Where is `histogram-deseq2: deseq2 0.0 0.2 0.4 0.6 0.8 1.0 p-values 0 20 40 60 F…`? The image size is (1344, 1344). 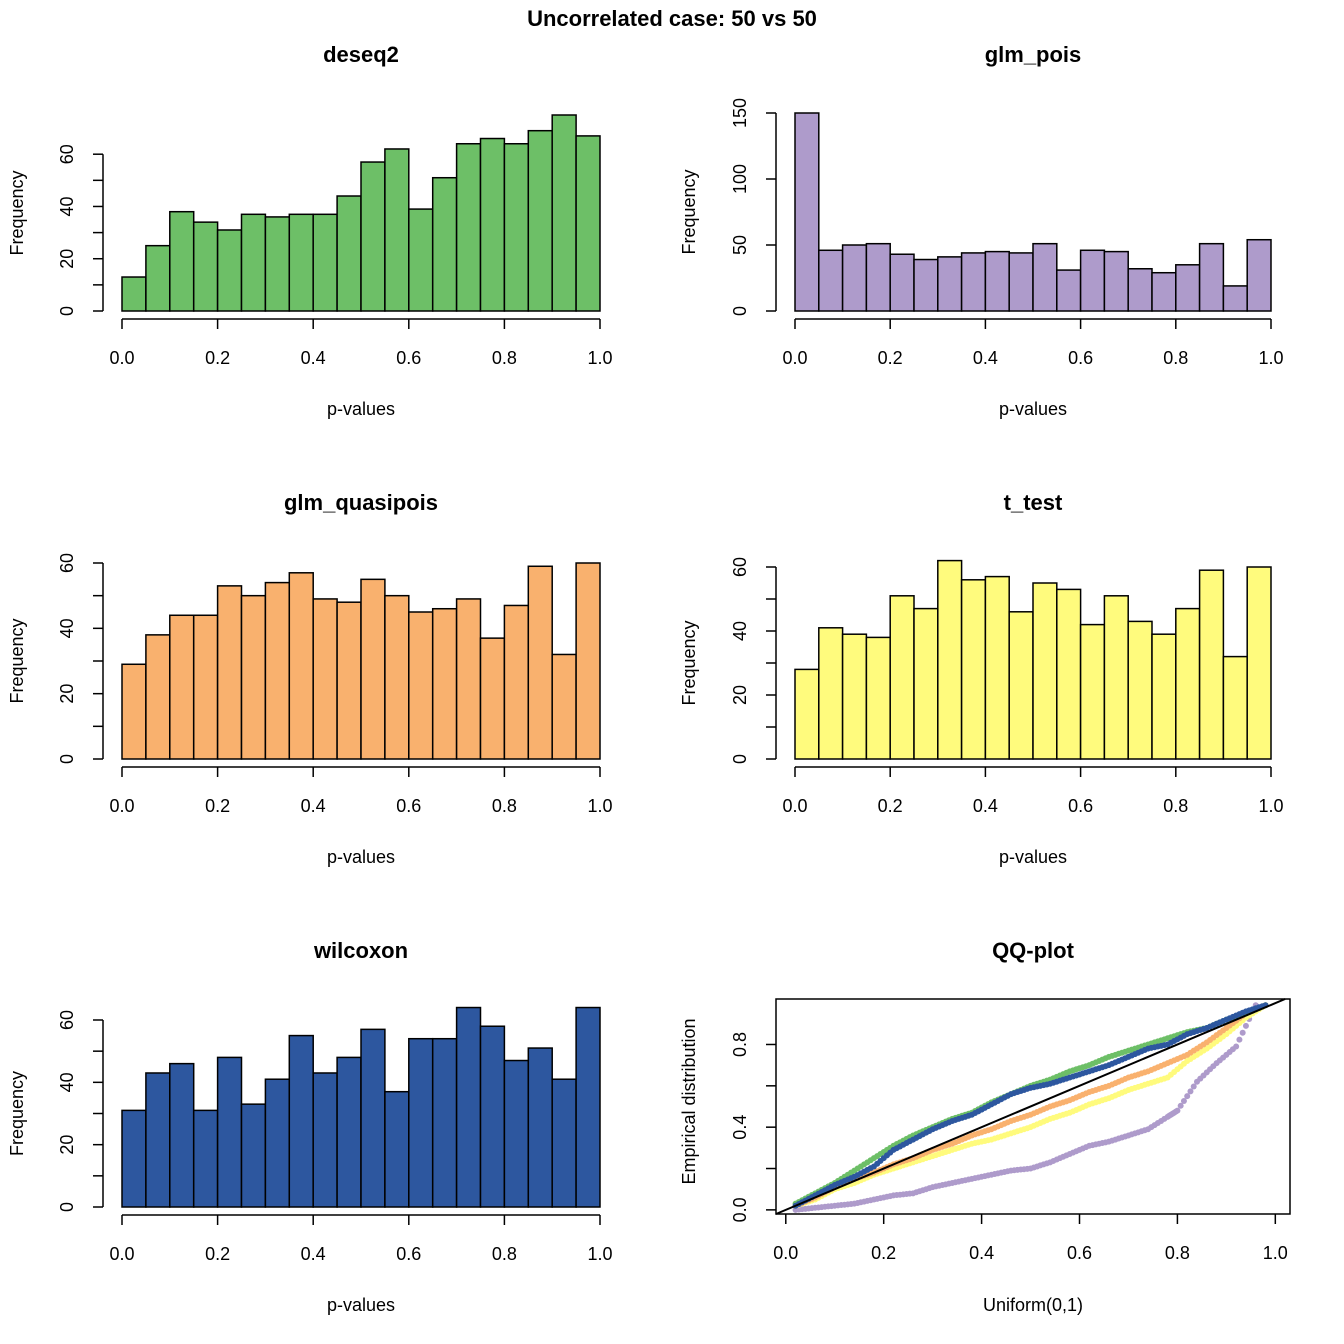
histogram-deseq2: deseq2 0.0 0.2 0.4 0.6 0.8 1.0 p-values 0 20 40 60 F… is located at coordinates (310, 230).